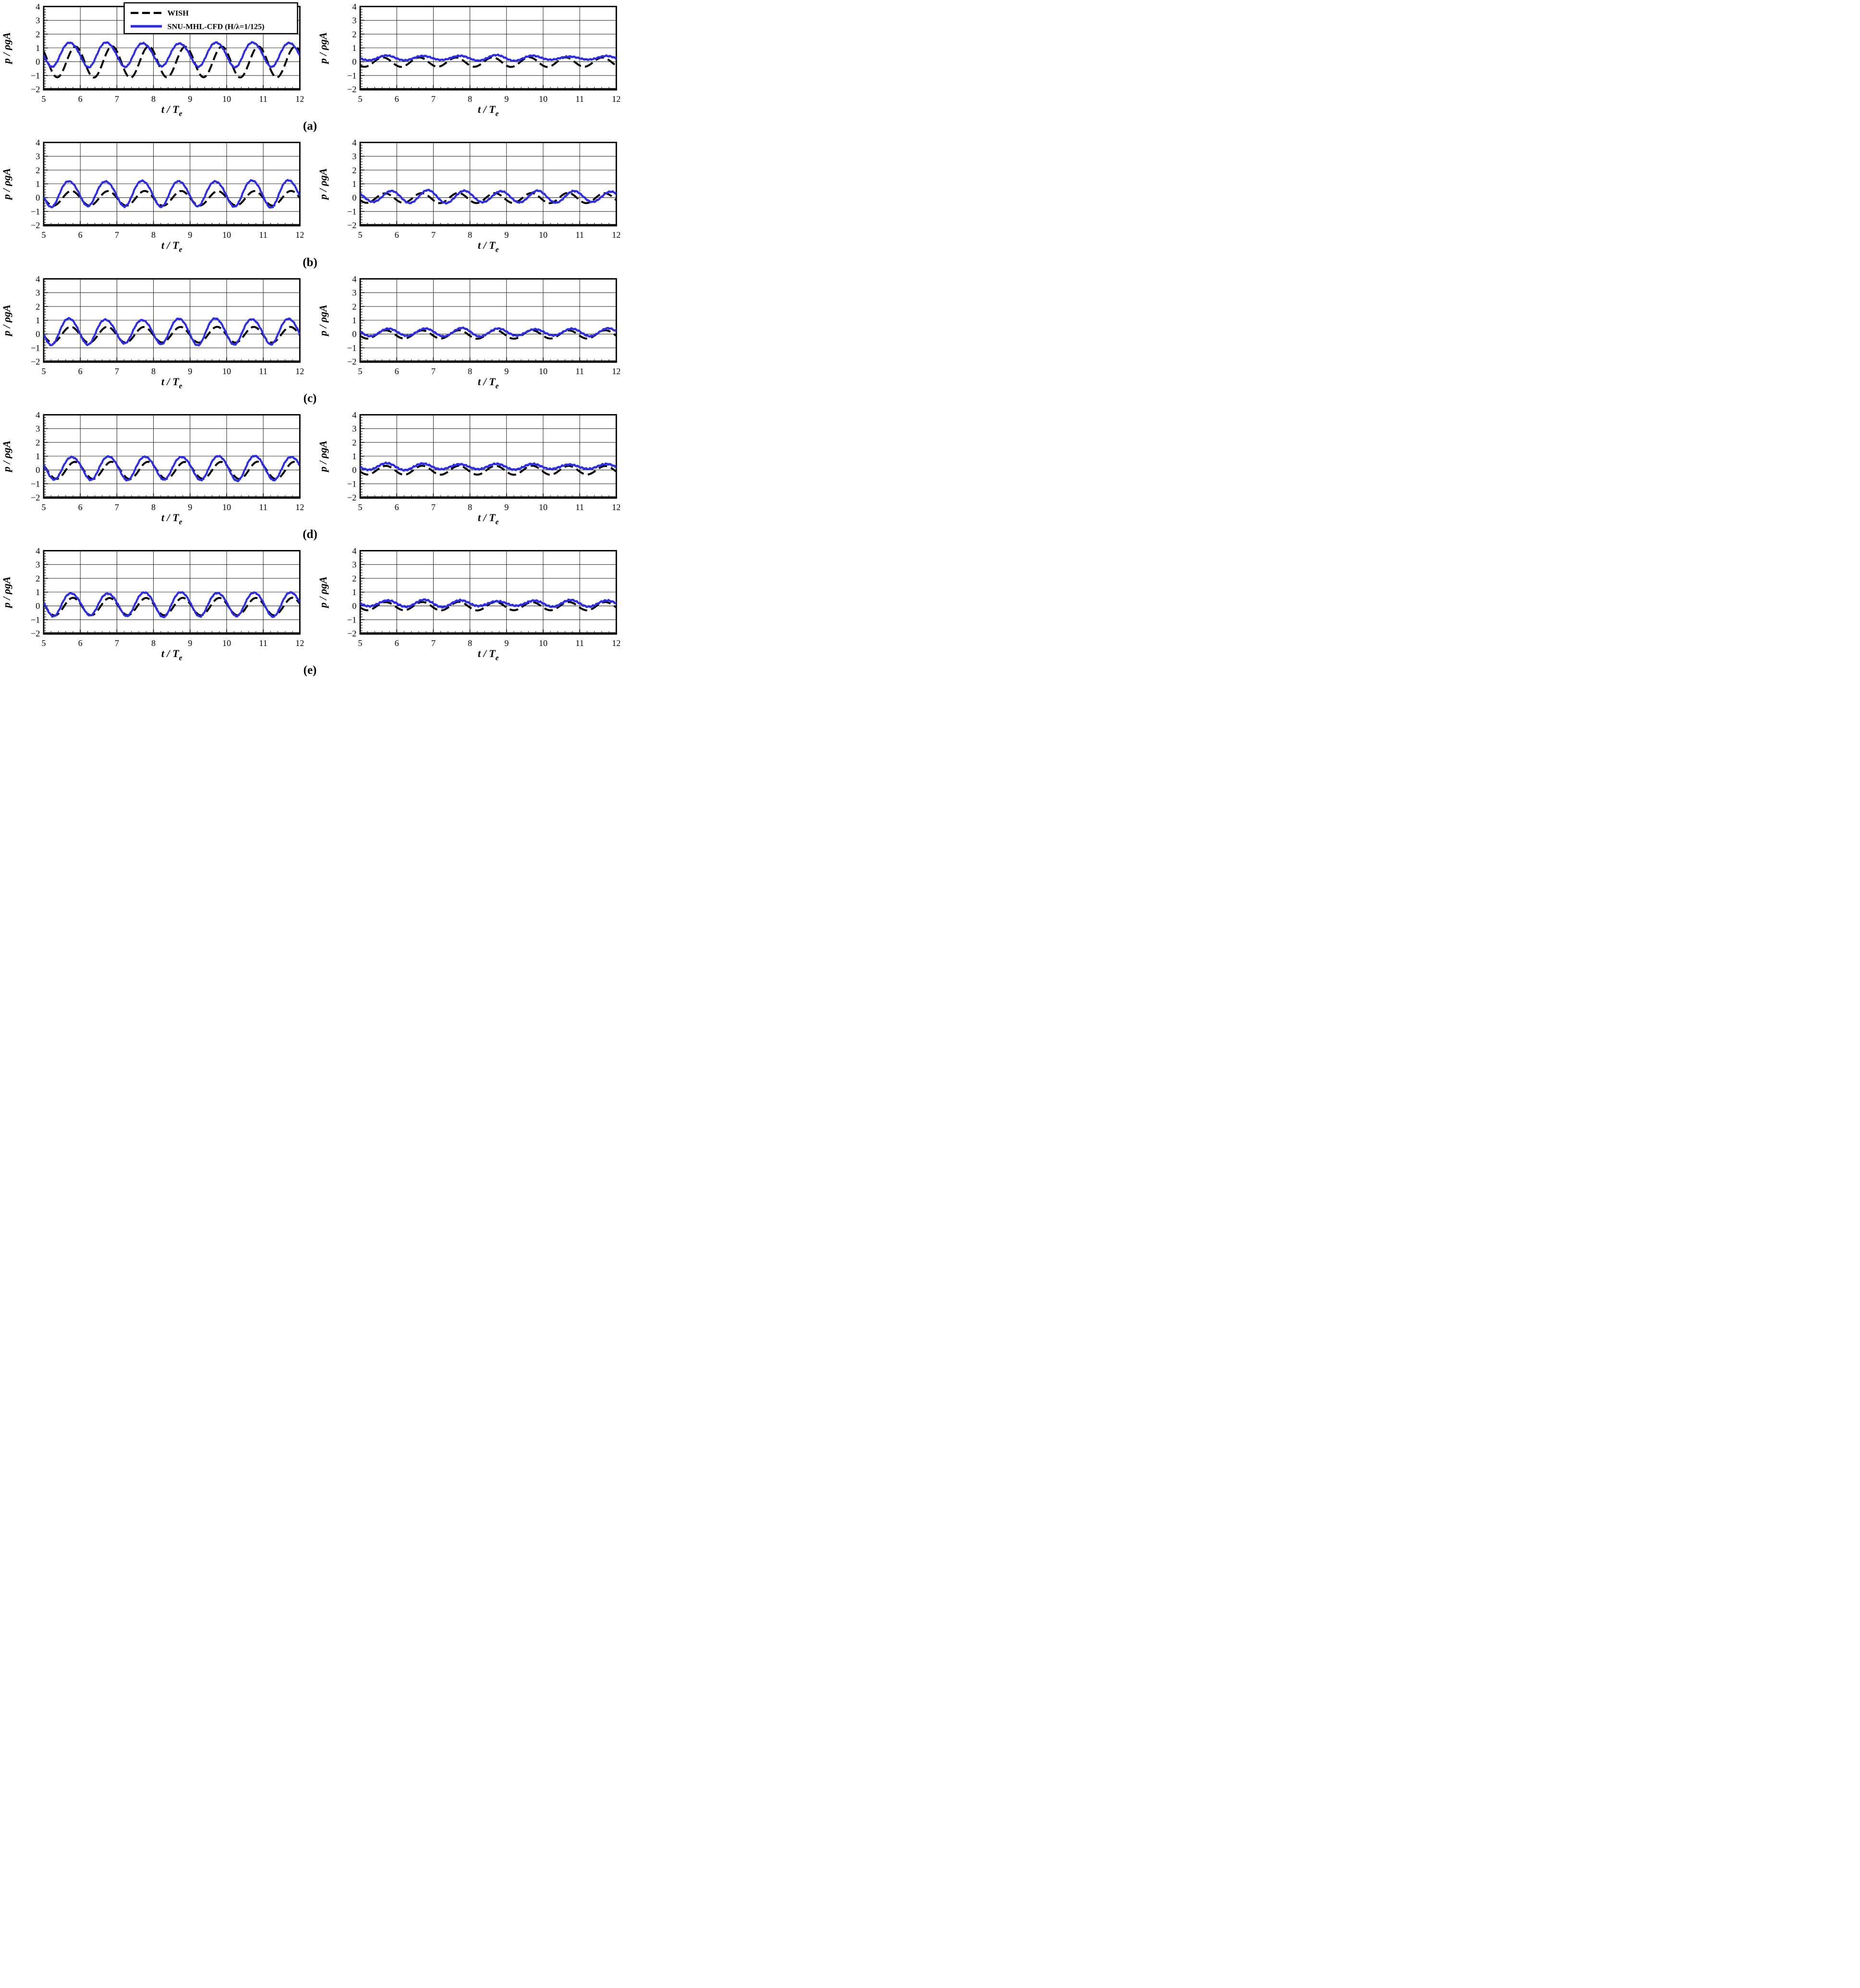  I want to click on y-tick-label: 0, so click(354, 62).